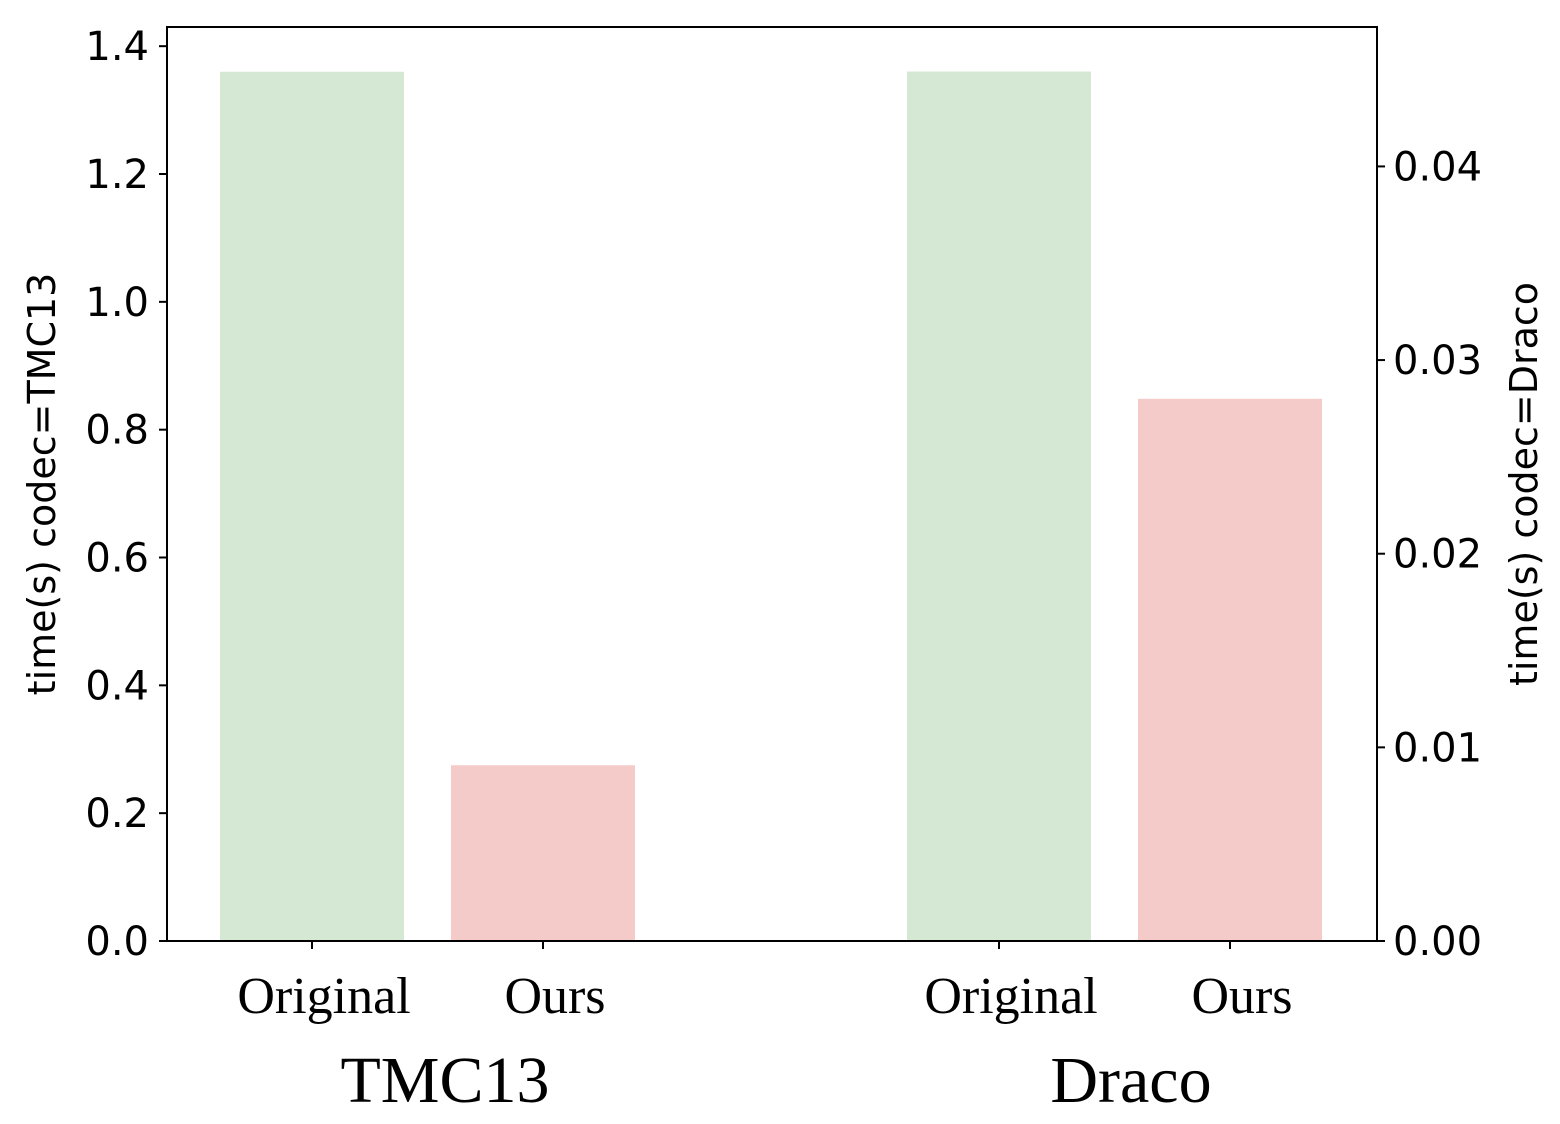  I want to click on right-tick-label: 0.03, so click(1437, 361).